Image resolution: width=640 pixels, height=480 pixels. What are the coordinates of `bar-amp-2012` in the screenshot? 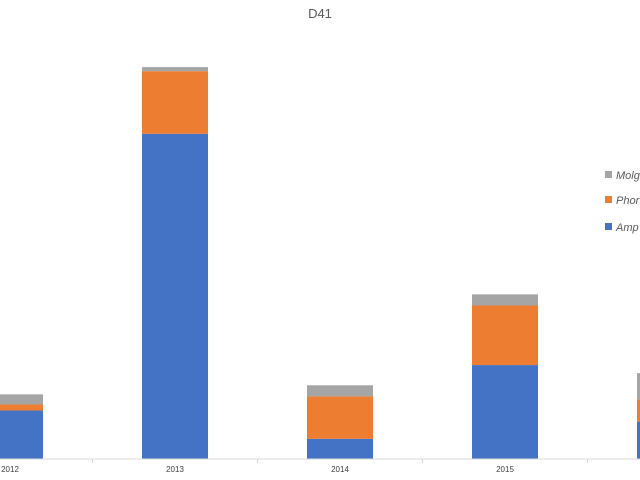 It's located at (21, 434).